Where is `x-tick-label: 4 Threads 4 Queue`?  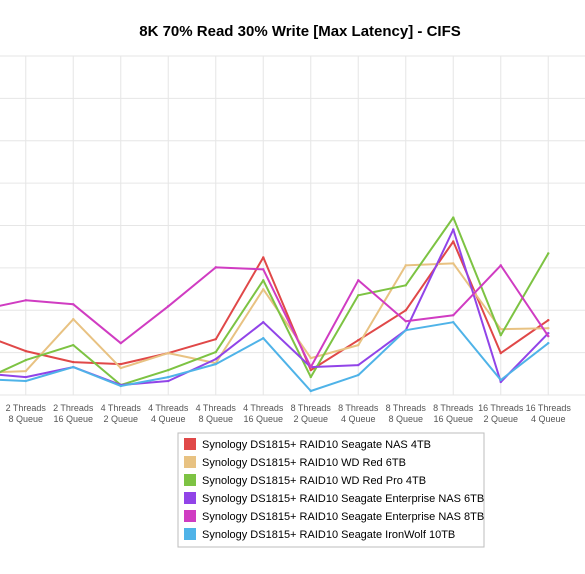 x-tick-label: 4 Threads 4 Queue is located at coordinates (168, 413).